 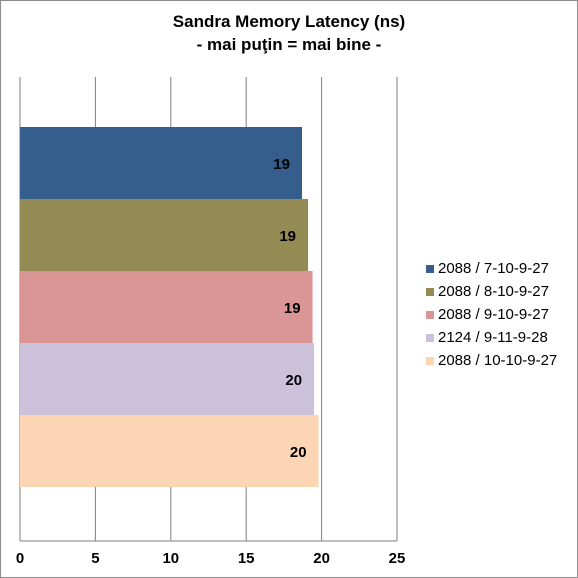 I want to click on legend-item: 2088 / 9-10-9-27, so click(x=491, y=314).